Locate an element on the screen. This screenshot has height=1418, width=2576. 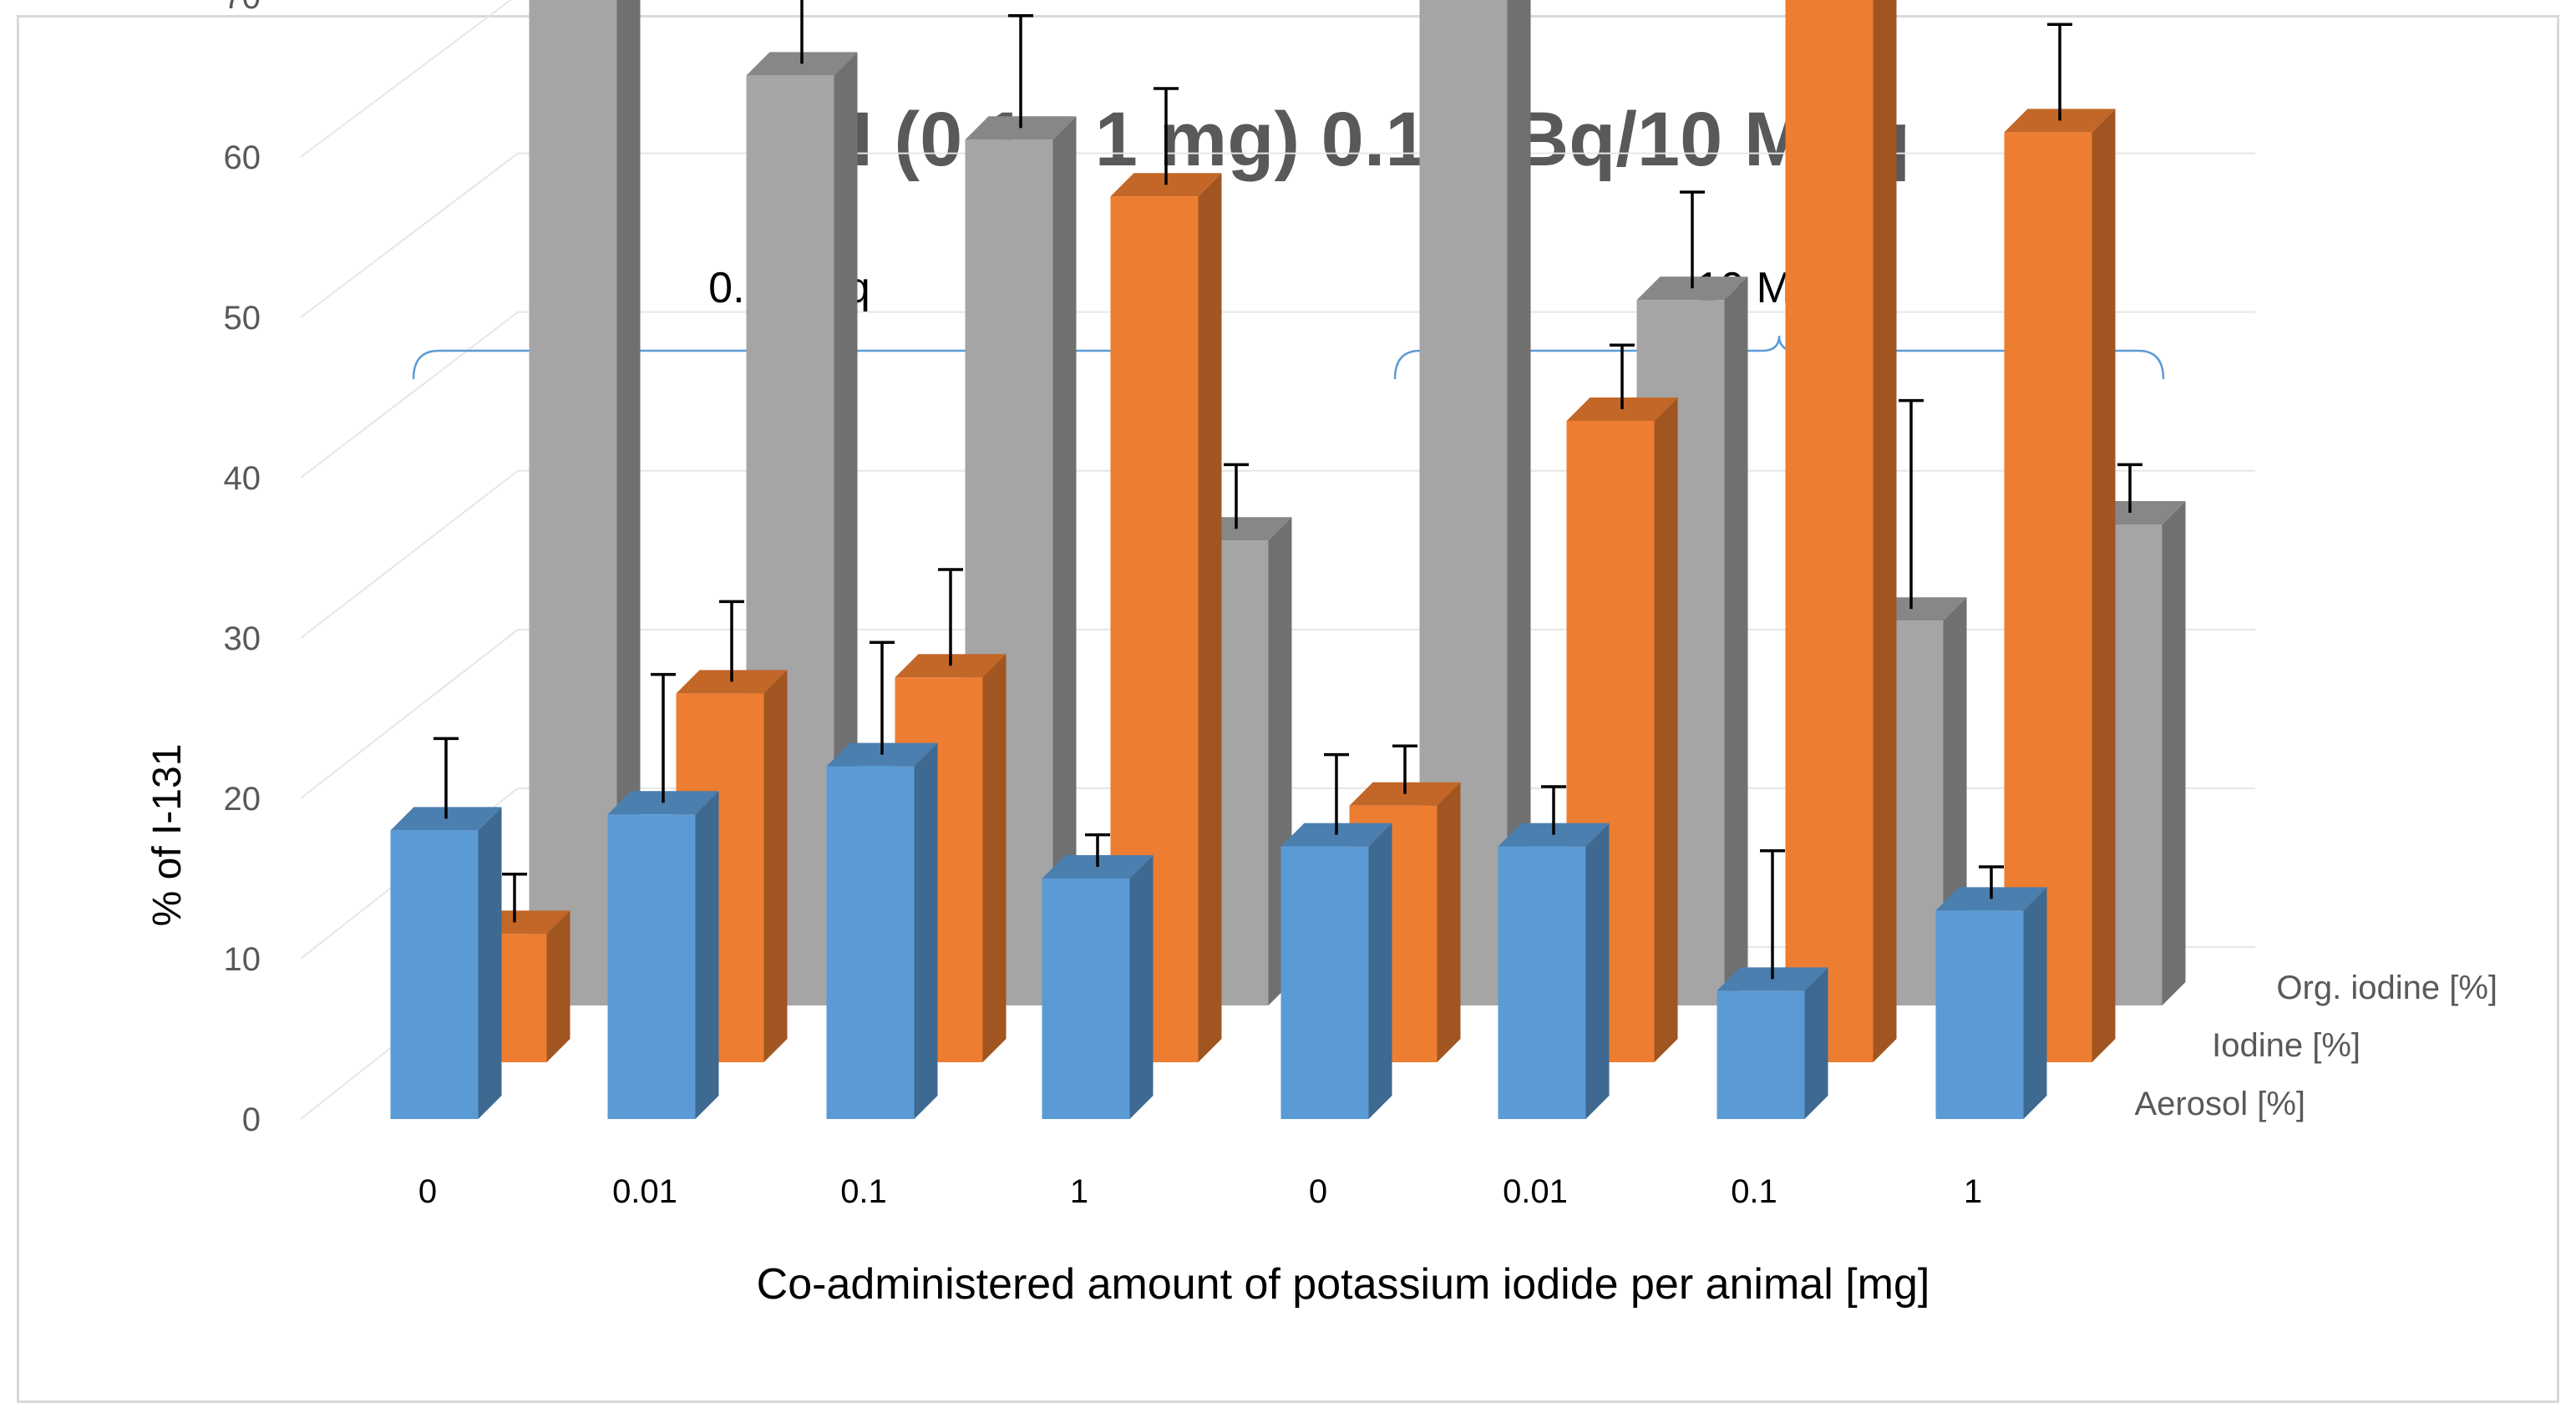
series-label: Org. iodine [%] is located at coordinates (2386, 988).